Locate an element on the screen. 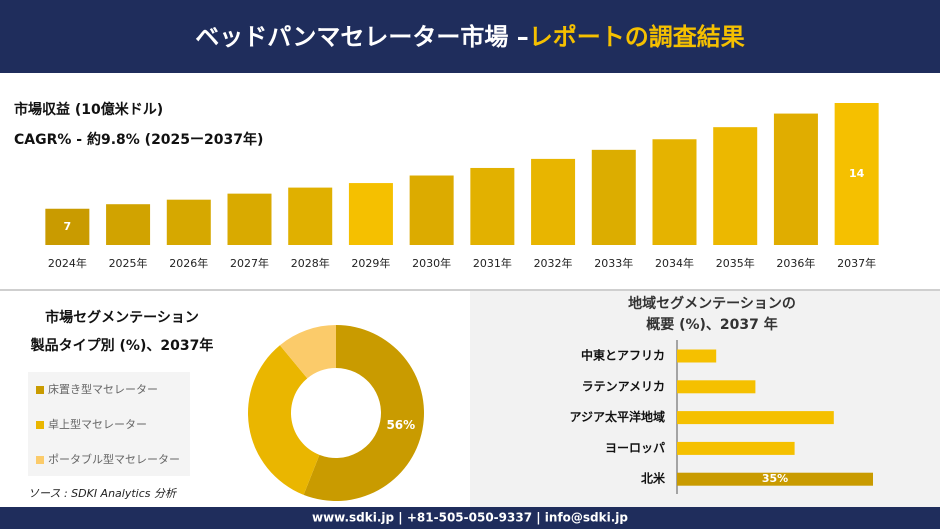  hbar-subtitle: 概要 (%)、2037 年 is located at coordinates (712, 324).